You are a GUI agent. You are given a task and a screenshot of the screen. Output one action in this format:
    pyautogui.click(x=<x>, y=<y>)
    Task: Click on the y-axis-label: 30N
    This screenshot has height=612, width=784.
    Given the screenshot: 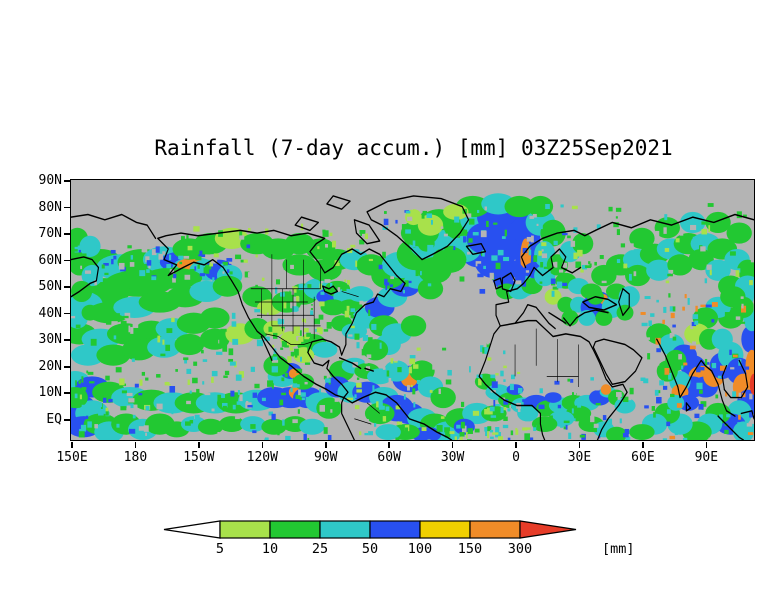 What is the action you would take?
    pyautogui.click(x=50, y=340)
    